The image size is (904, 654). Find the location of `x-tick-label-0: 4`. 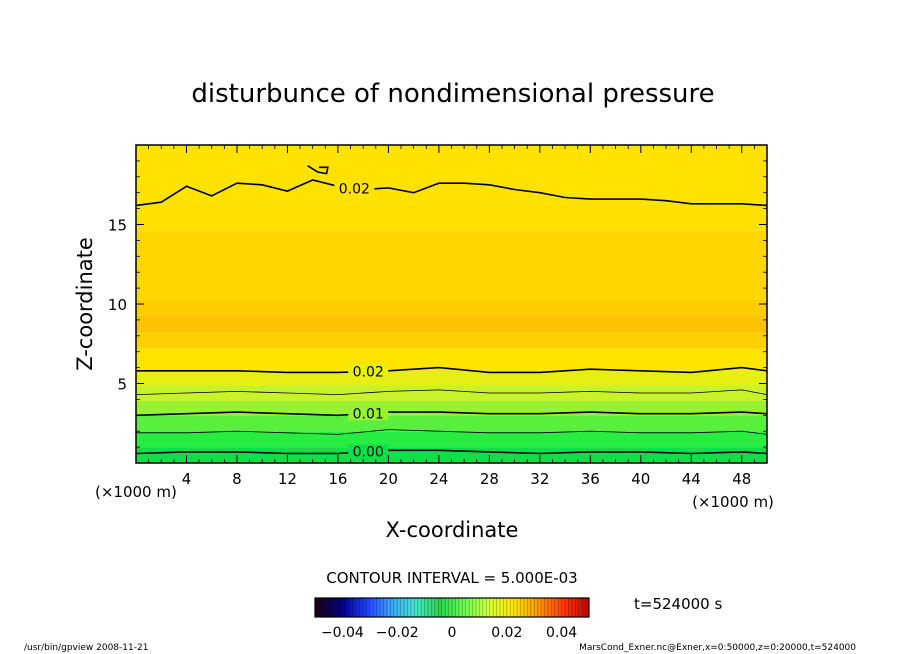

x-tick-label-0: 4 is located at coordinates (187, 479).